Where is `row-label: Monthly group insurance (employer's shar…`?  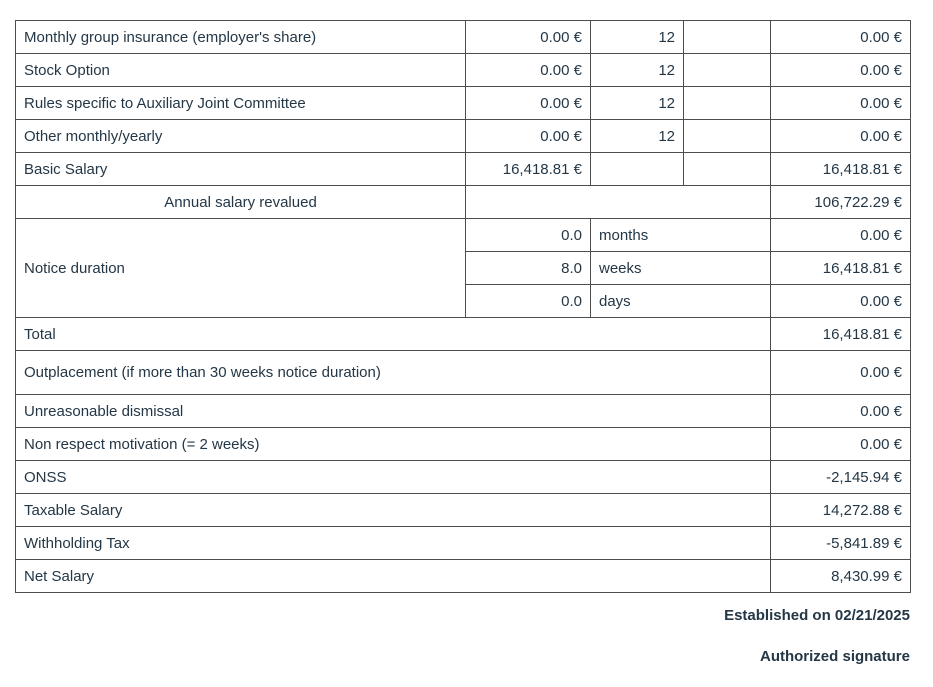
row-label: Monthly group insurance (employer's shar… is located at coordinates (240, 37).